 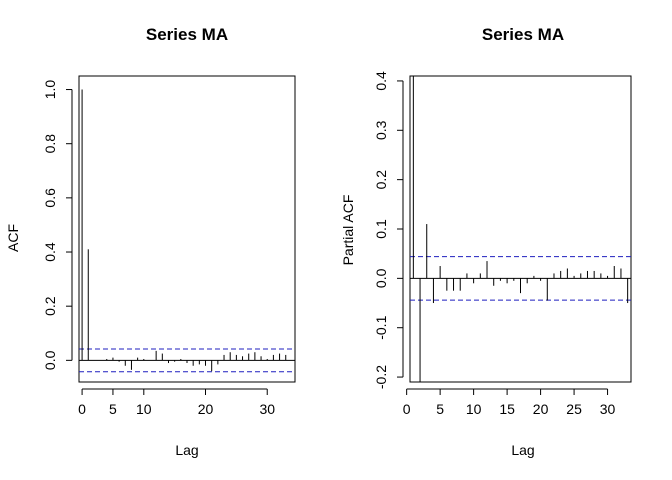 I want to click on pacf-y-tick-label-6: 0.4, so click(x=381, y=81).